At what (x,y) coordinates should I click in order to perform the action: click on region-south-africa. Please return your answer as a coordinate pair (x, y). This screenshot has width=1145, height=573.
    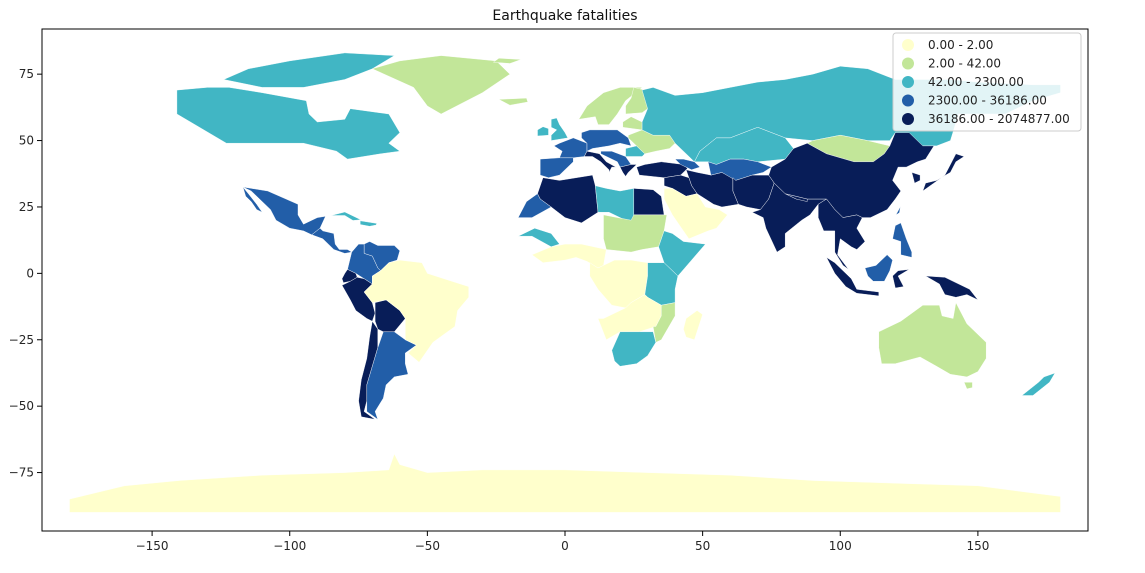
    Looking at the image, I should click on (634, 349).